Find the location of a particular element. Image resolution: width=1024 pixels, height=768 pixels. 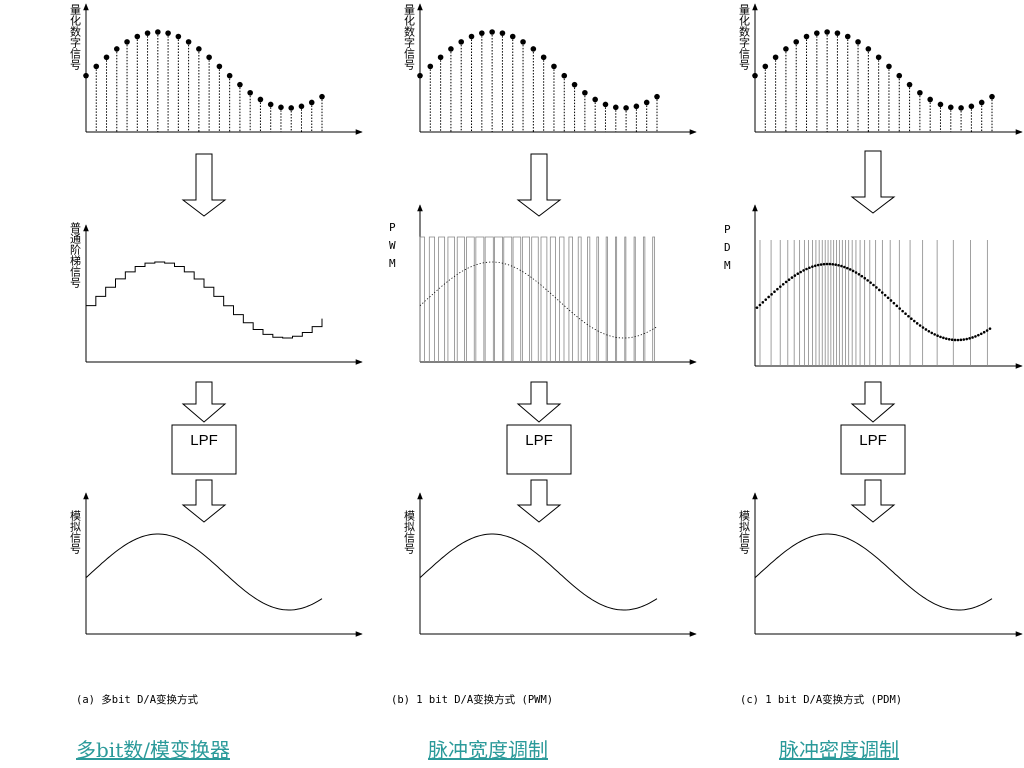

down-arrow-1-b is located at coordinates (539, 185).